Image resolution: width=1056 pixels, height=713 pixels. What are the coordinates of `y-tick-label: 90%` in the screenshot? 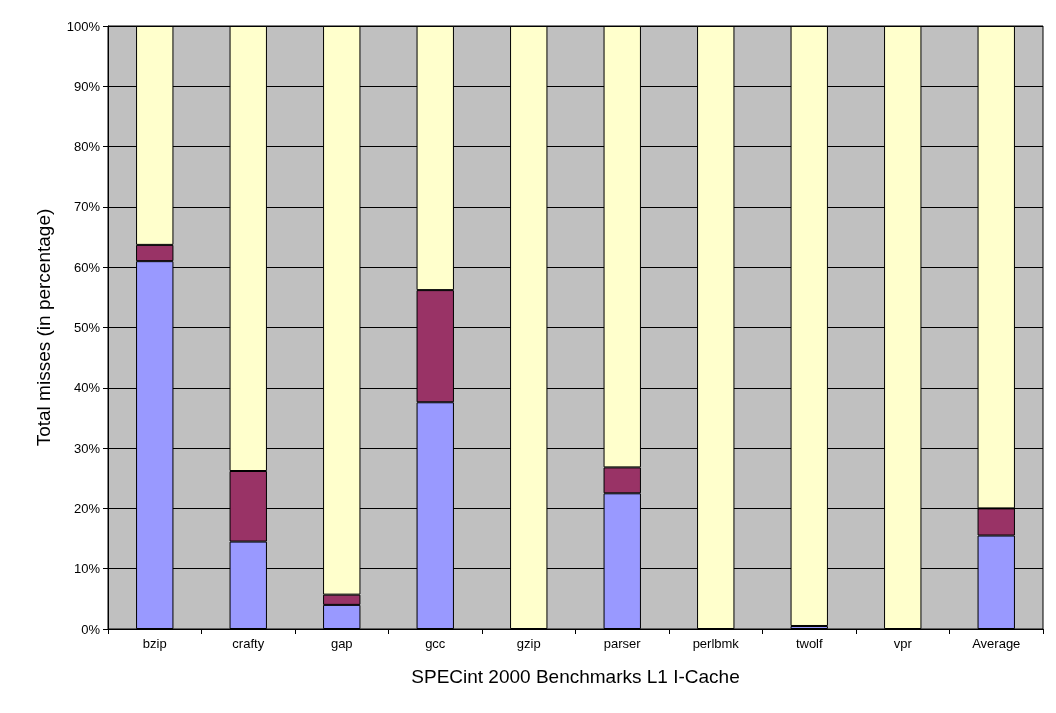 It's located at (87, 86).